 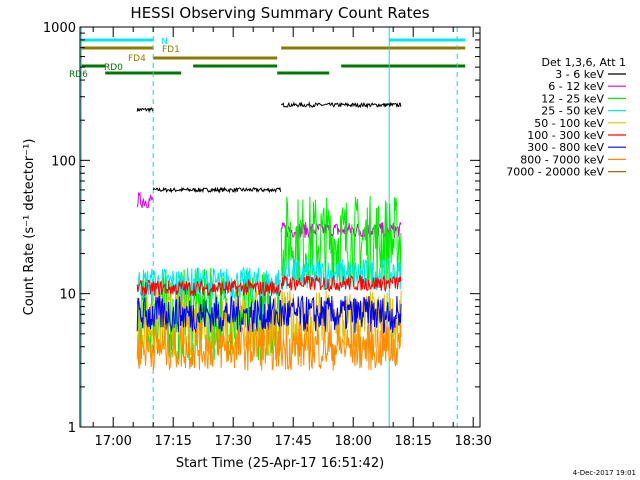 What do you see at coordinates (279, 13) in the screenshot?
I see `chart-title: HESSI Observing Summary Count Rates` at bounding box center [279, 13].